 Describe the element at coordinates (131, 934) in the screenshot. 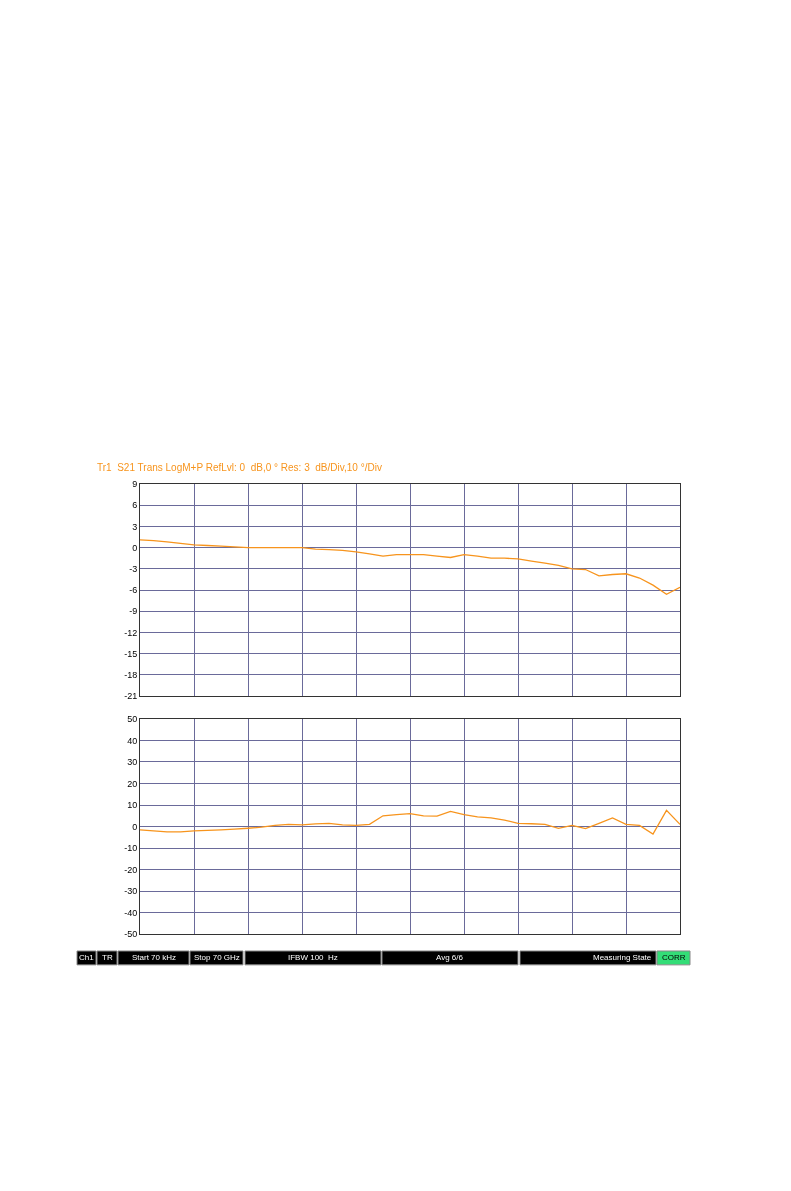

I see `y-tick-label: -50` at that location.